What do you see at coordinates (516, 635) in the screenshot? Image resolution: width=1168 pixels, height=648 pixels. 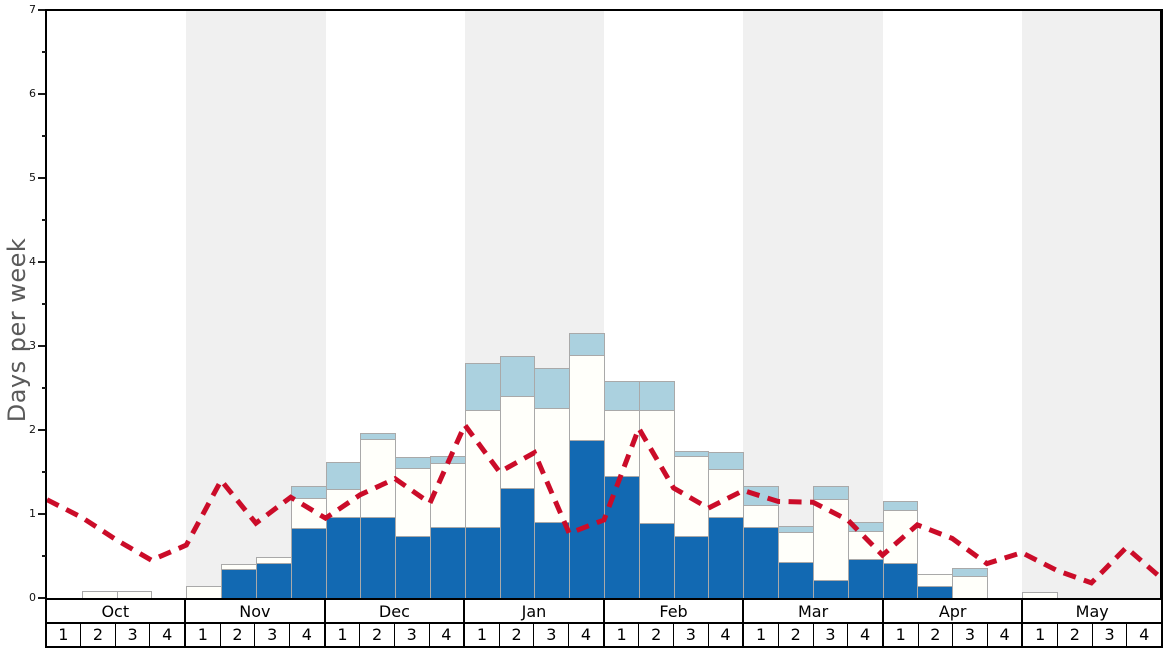 I see `week-cell-Jan-2: 2` at bounding box center [516, 635].